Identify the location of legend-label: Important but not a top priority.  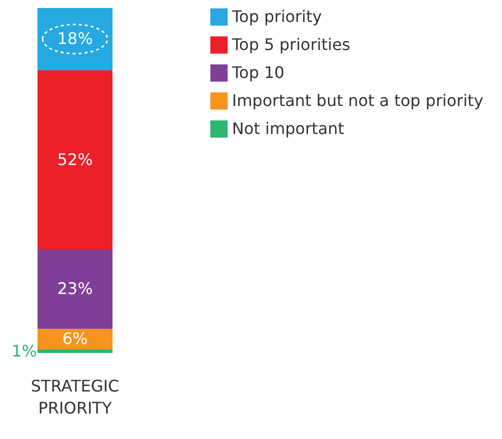
(358, 100).